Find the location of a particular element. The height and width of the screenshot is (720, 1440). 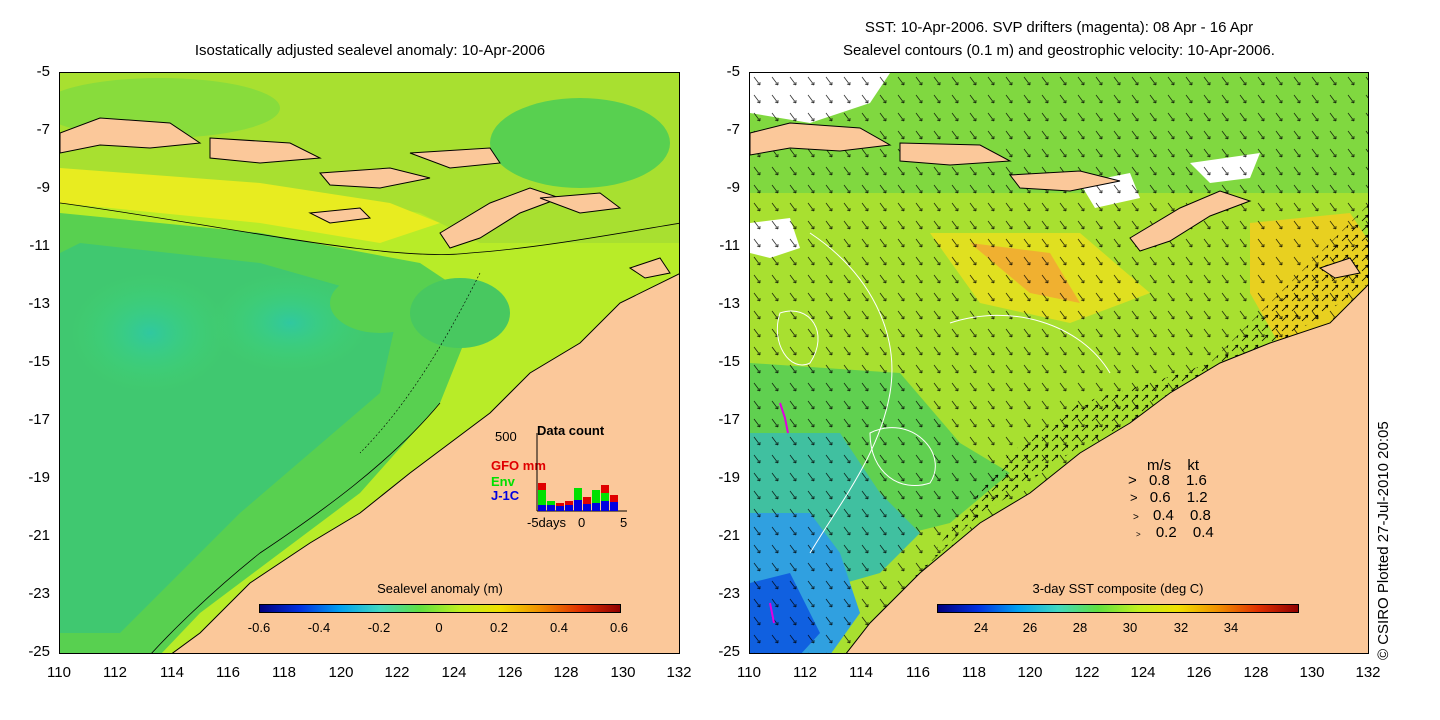

right-xtick: 132 is located at coordinates (1368, 672).